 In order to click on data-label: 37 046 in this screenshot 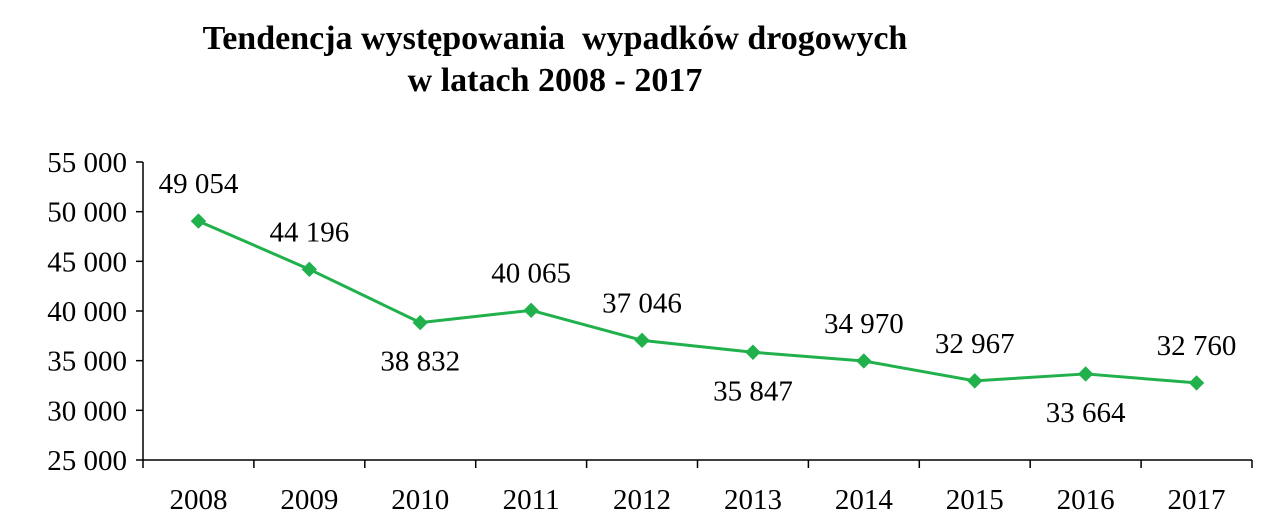, I will do `click(642, 303)`.